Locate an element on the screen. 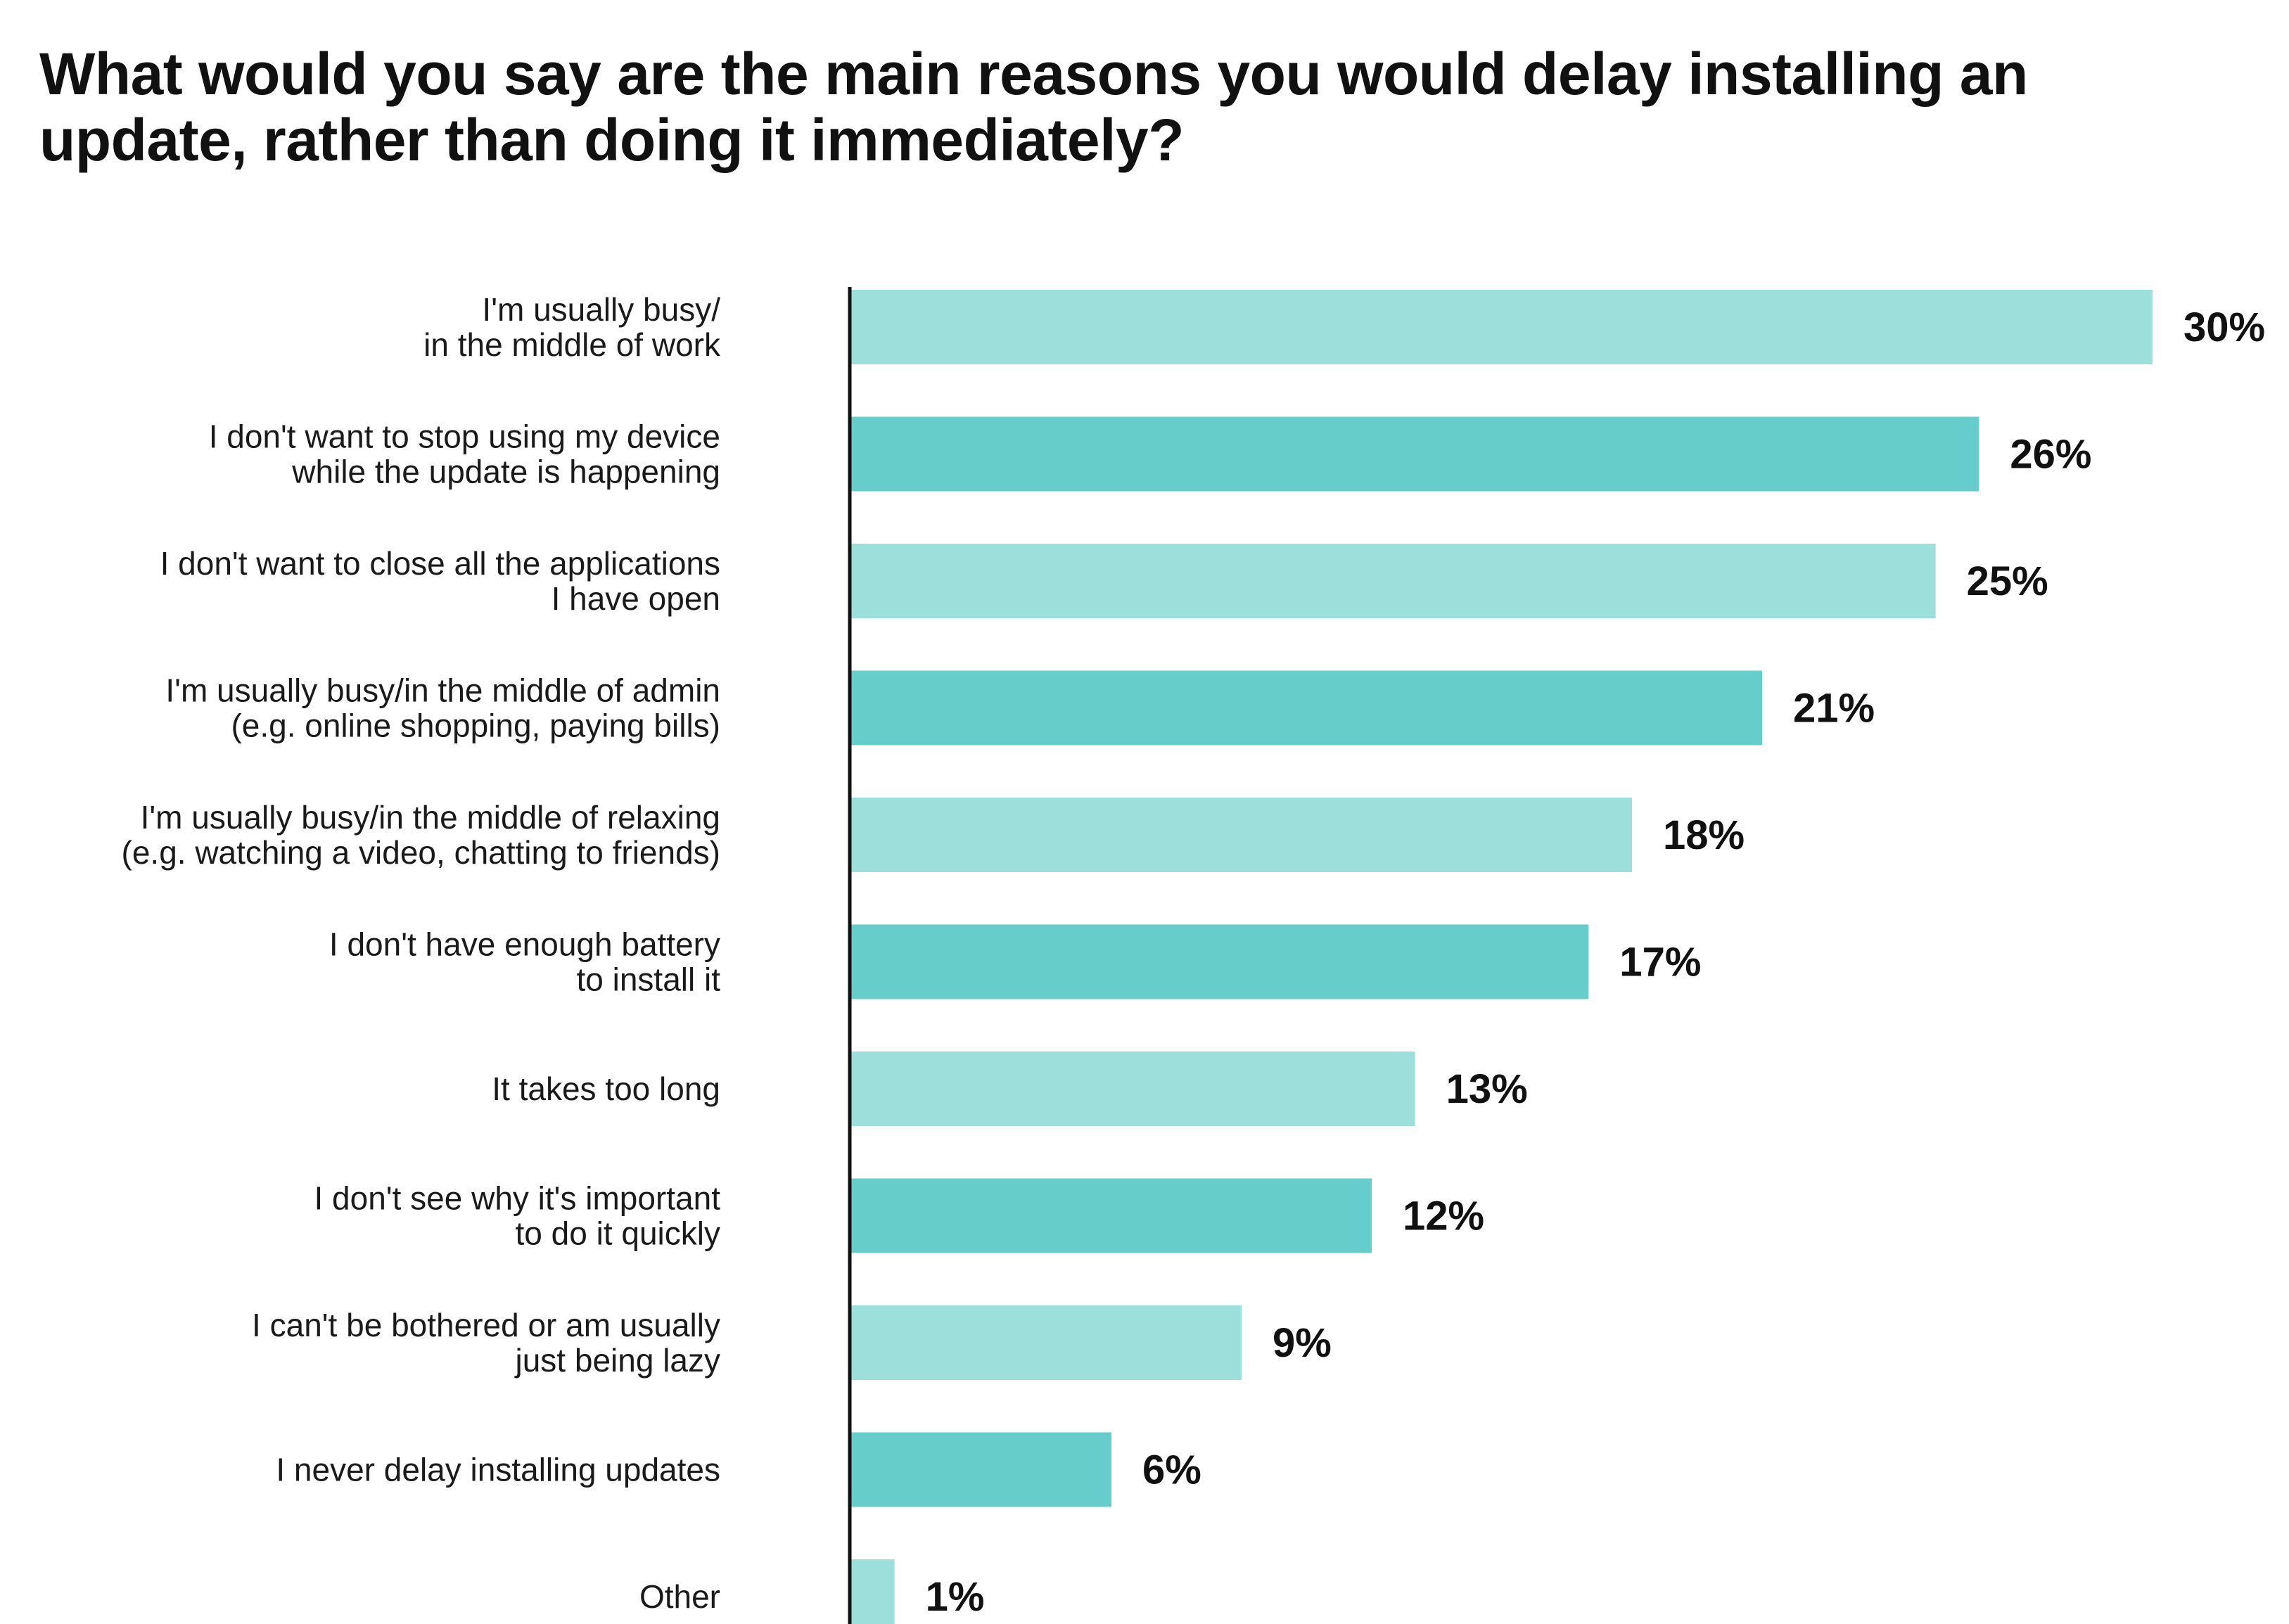  category-label-10: I never delay installing updates is located at coordinates (498, 1470).